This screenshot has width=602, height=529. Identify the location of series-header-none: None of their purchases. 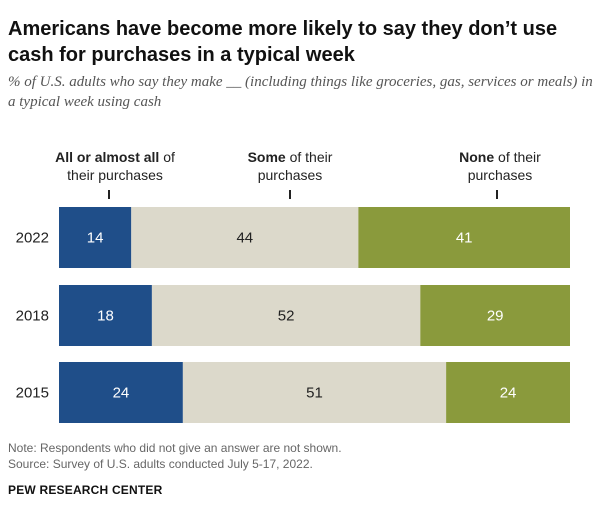
(500, 166).